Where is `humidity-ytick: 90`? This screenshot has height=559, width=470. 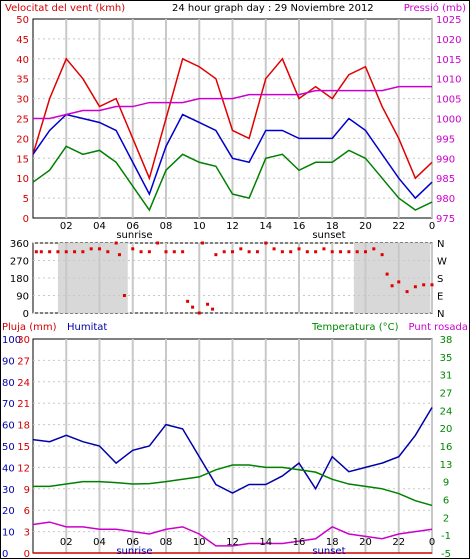
humidity-ytick: 90 is located at coordinates (8, 361).